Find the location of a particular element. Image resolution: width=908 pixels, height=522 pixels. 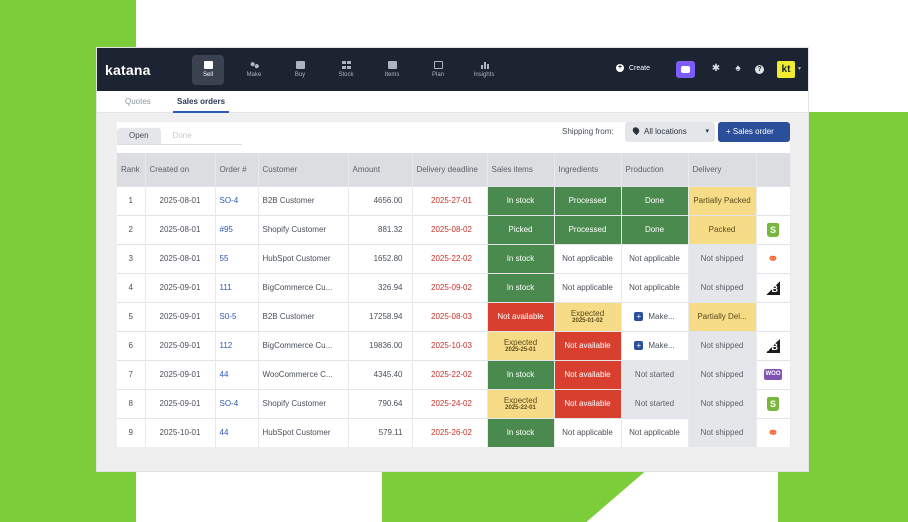

col-created: Created on is located at coordinates (180, 169).